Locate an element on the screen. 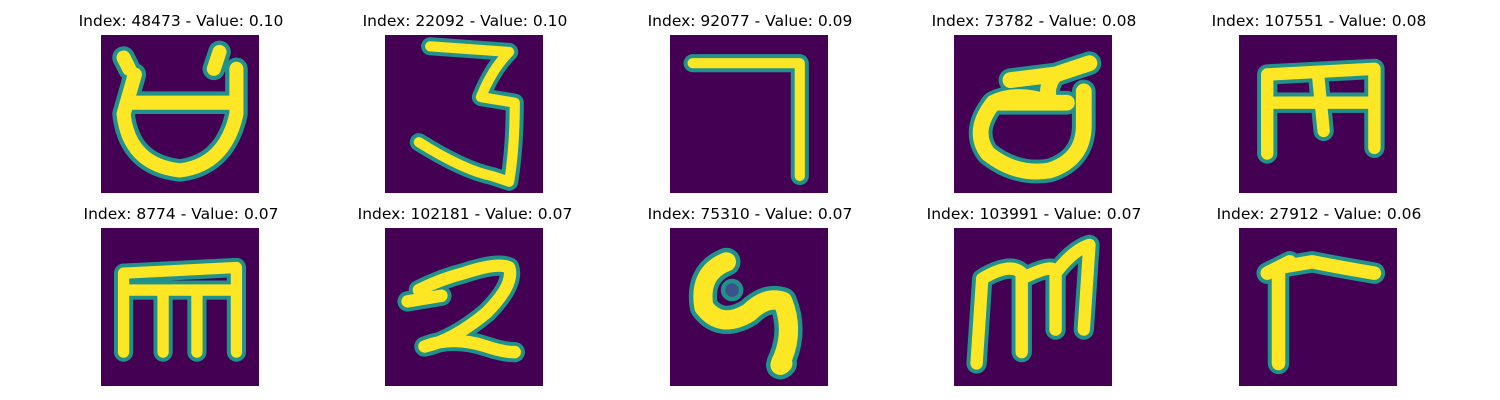 The height and width of the screenshot is (400, 1500). panel-4: Index: 73782 - Value: 0.08 is located at coordinates (1034, 107).